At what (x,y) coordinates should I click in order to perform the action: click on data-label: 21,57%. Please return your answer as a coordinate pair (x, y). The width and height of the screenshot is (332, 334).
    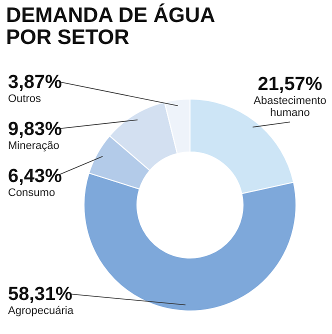
    Looking at the image, I should click on (290, 84).